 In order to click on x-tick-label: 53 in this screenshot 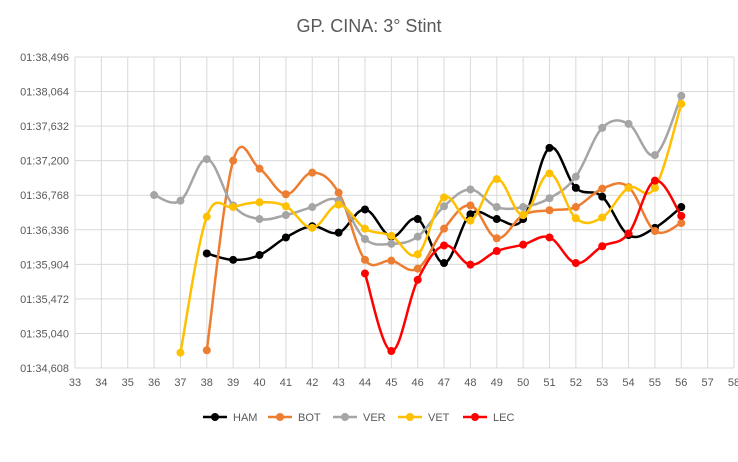, I will do `click(602, 383)`.